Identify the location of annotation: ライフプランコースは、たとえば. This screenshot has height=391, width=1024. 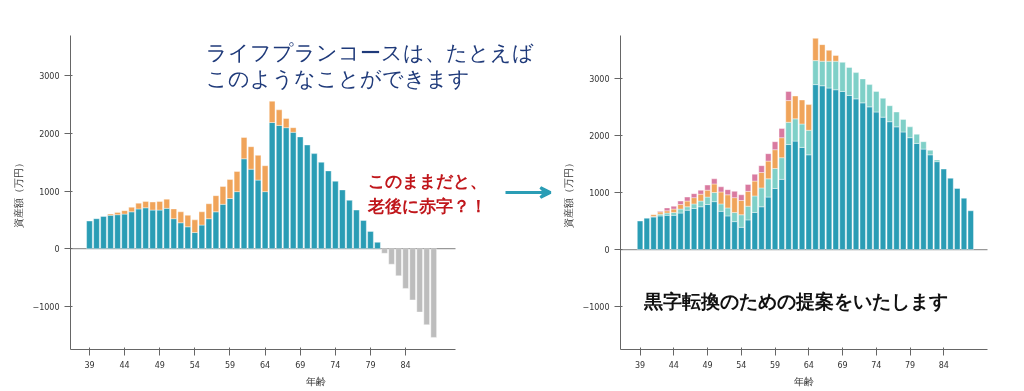
(369, 52).